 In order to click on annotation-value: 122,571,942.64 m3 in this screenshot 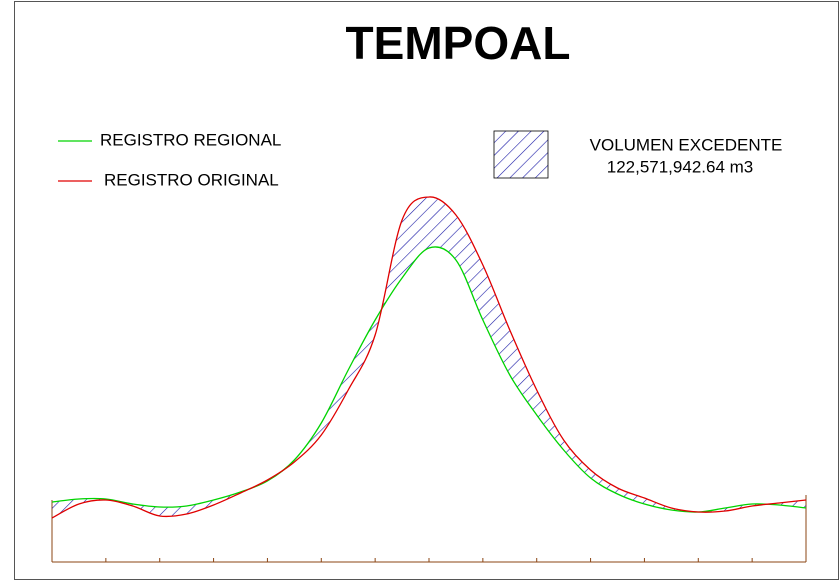, I will do `click(680, 166)`.